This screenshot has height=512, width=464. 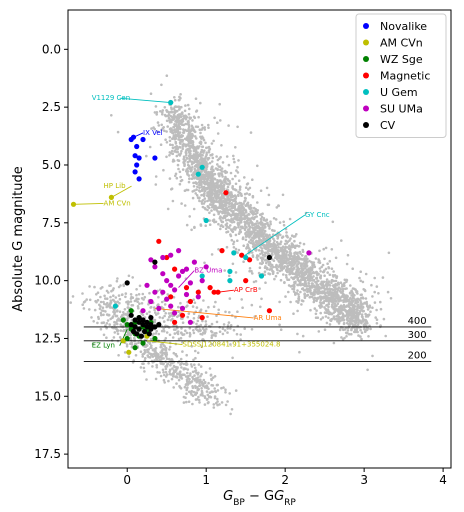 I want to click on series-u-gem, so click(x=188, y=204).